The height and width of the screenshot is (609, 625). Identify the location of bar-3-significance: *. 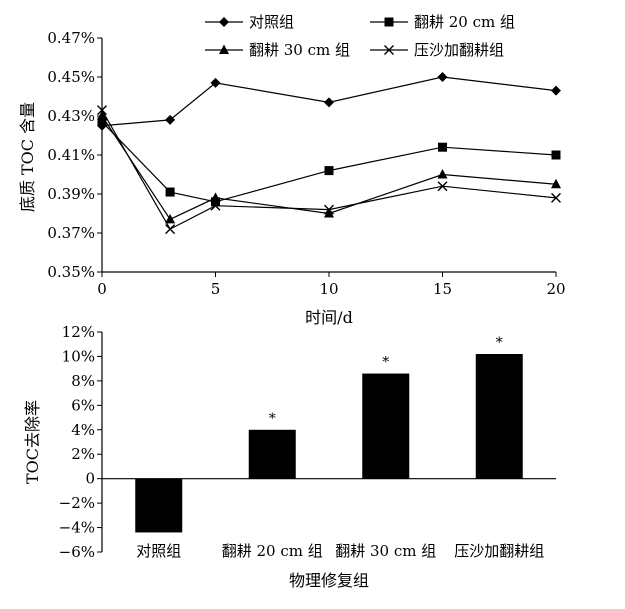
(499, 343).